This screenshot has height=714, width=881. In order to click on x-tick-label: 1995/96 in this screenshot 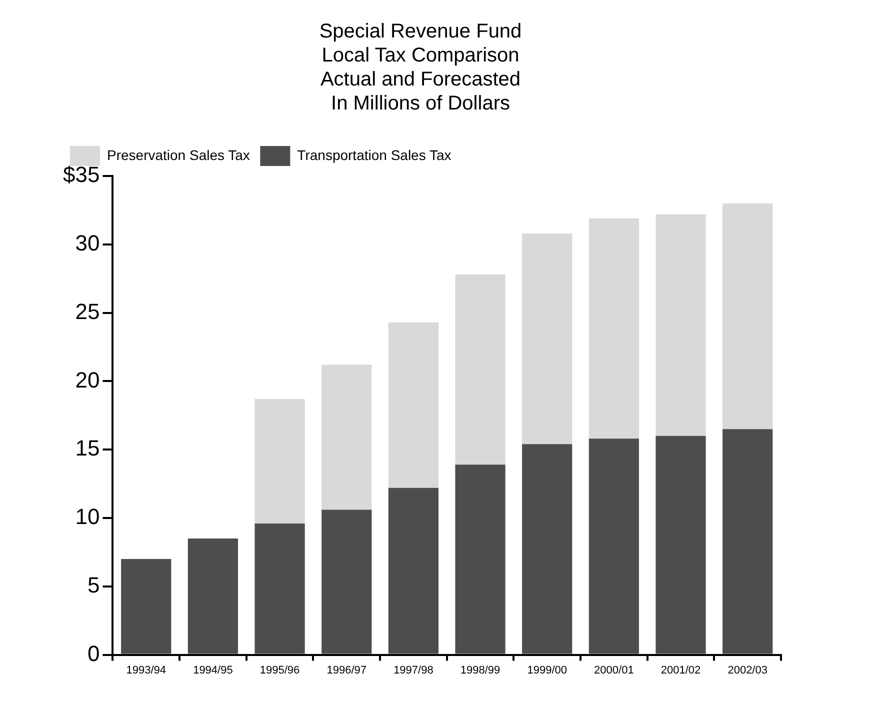, I will do `click(280, 670)`.